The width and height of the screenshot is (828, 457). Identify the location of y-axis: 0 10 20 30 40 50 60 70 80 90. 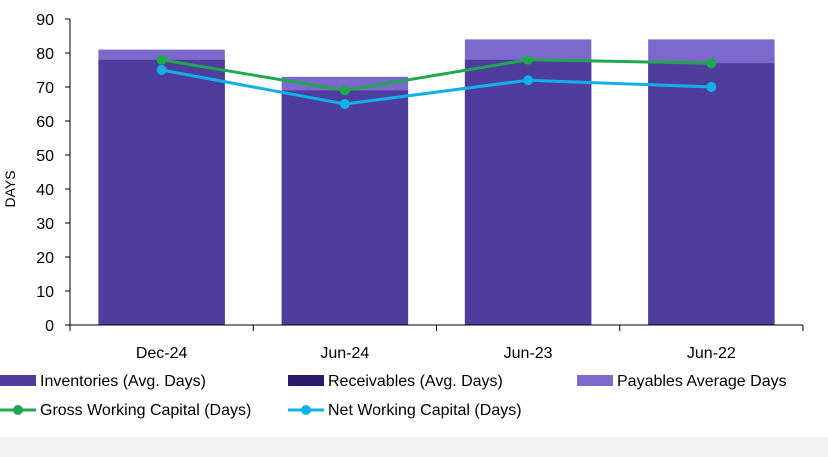
(53, 173).